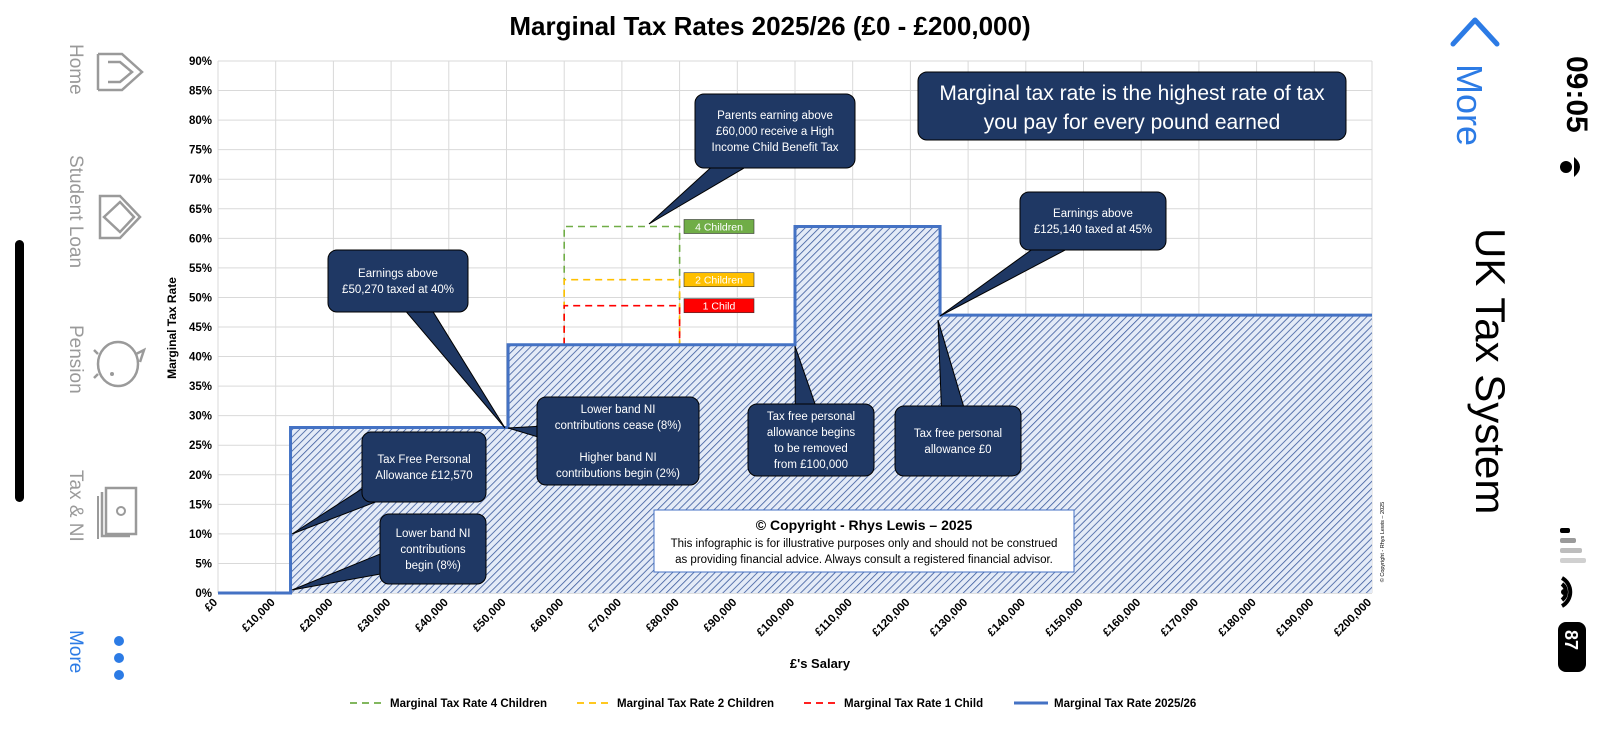 This screenshot has height=739, width=1600. Describe the element at coordinates (200, 92) in the screenshot. I see `y-tick-label: 85%` at that location.